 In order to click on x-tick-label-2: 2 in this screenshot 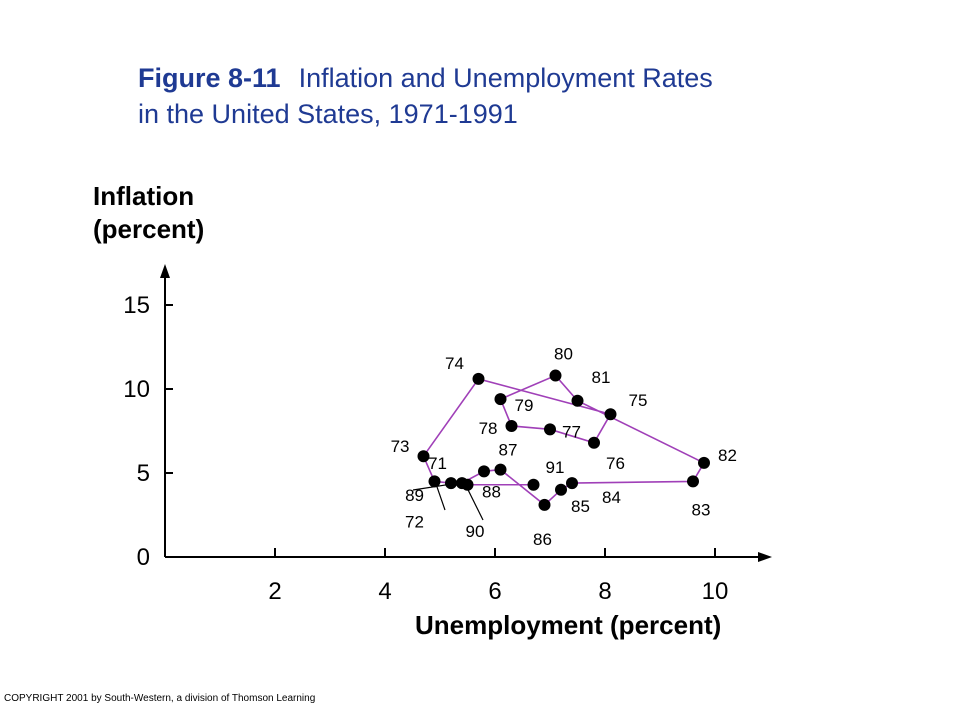, I will do `click(274, 591)`.